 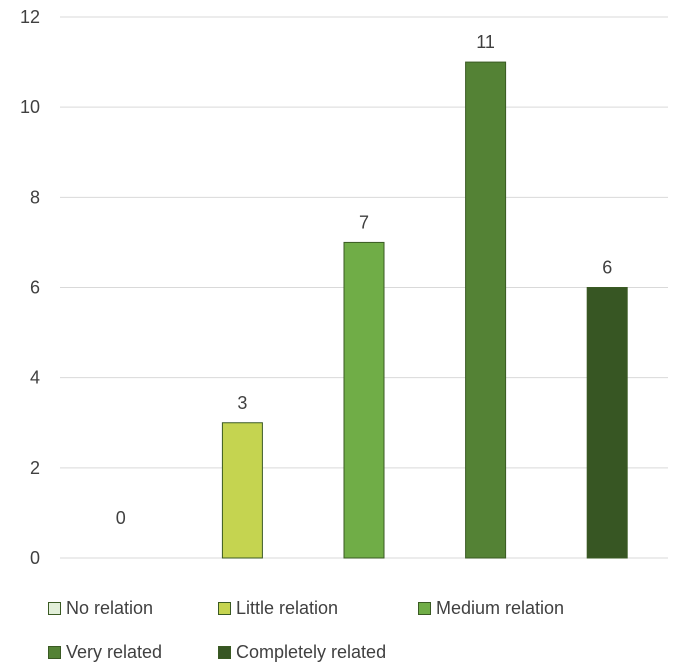 What do you see at coordinates (35, 558) in the screenshot?
I see `y-tick-label: 0` at bounding box center [35, 558].